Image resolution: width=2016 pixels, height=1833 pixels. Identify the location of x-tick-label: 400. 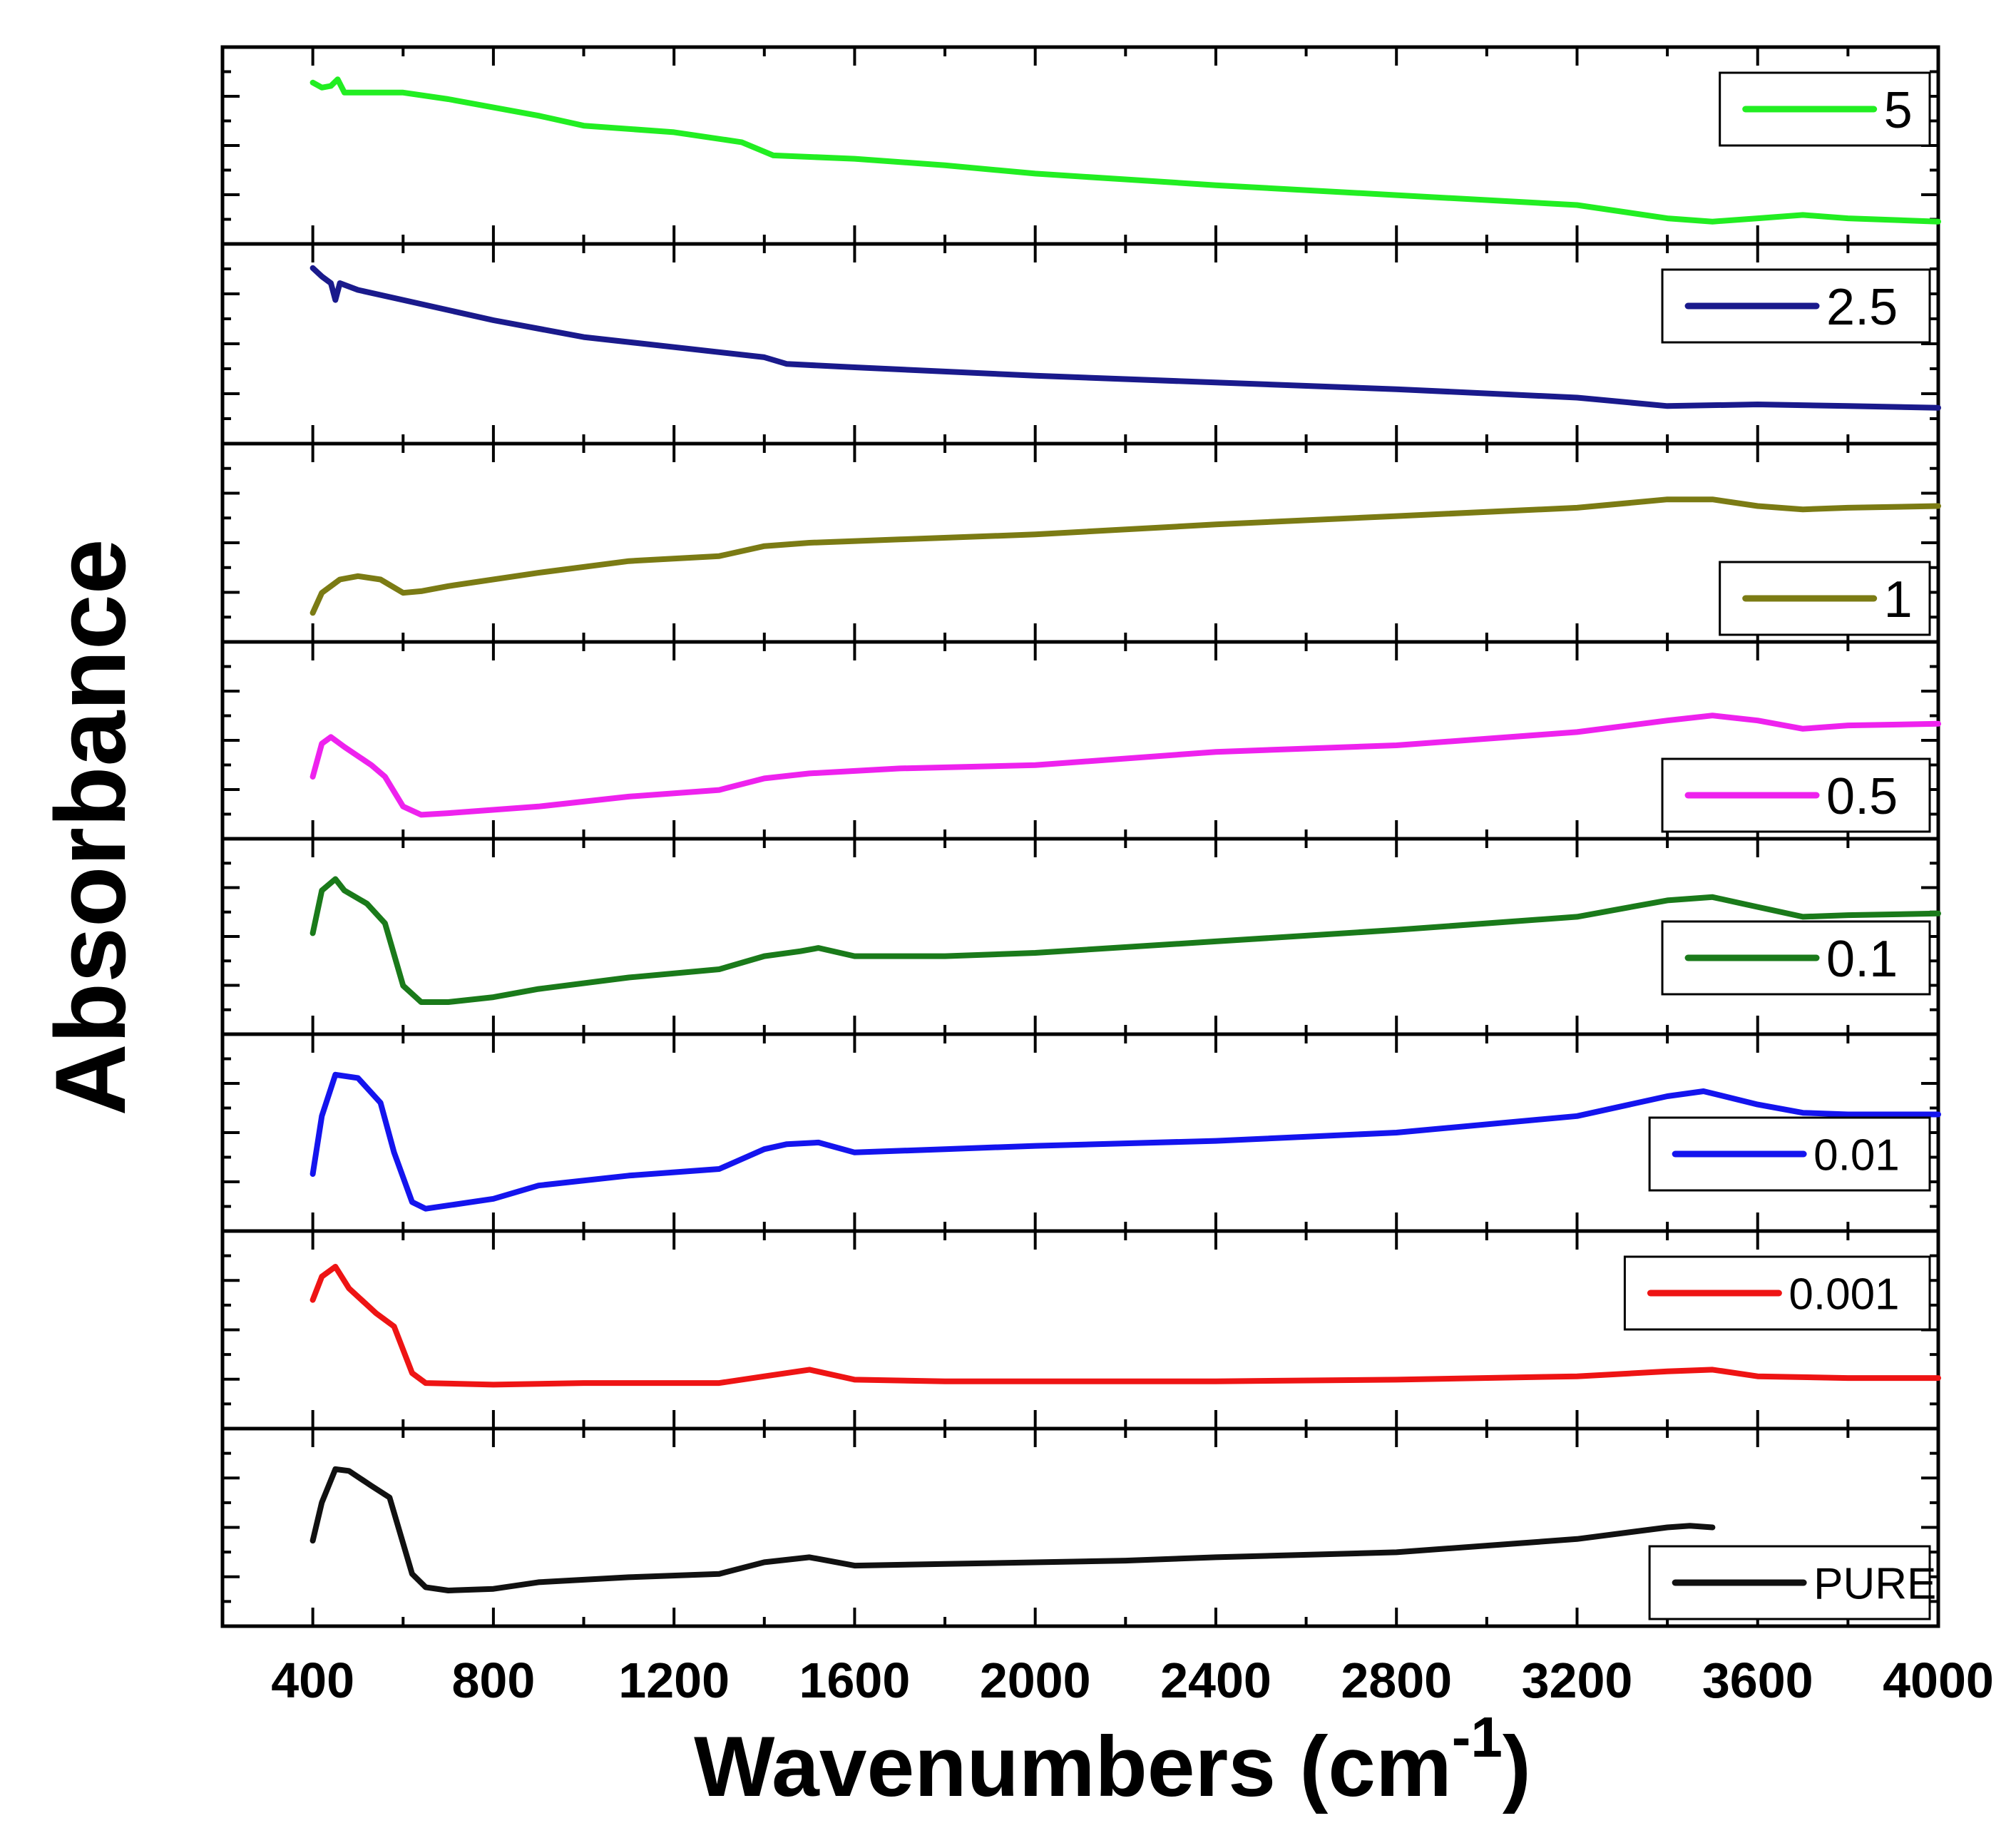
(312, 1680).